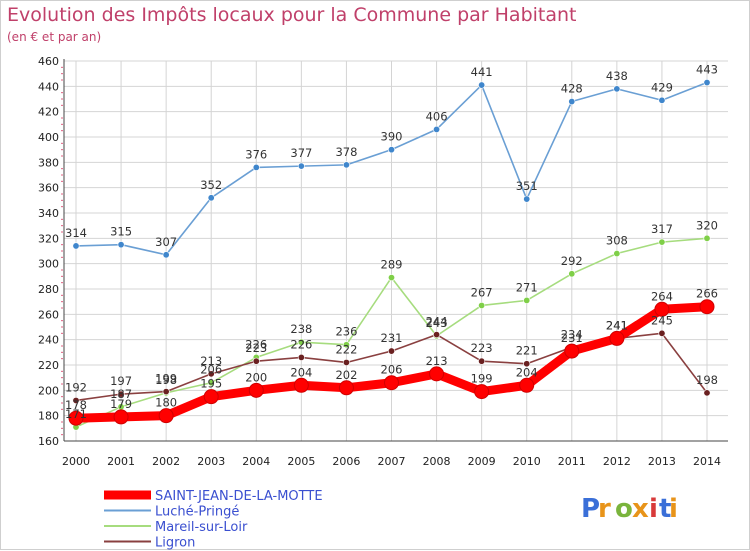 Image resolution: width=750 pixels, height=551 pixels. Describe the element at coordinates (662, 229) in the screenshot. I see `data-label: 317` at that location.